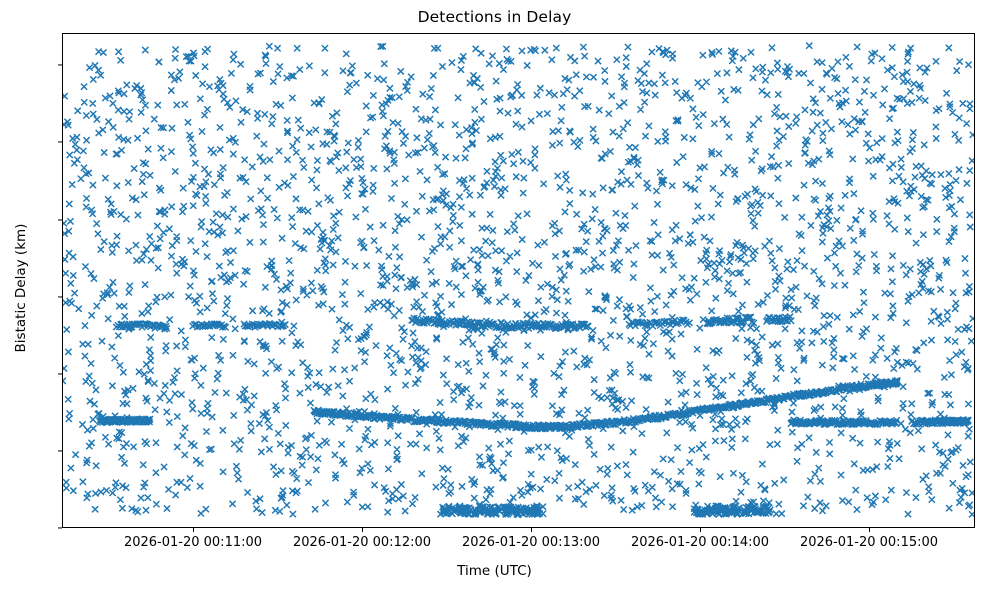 The height and width of the screenshot is (590, 989). Describe the element at coordinates (21, 288) in the screenshot. I see `y-axis-label: Bistatic Delay (km)` at that location.